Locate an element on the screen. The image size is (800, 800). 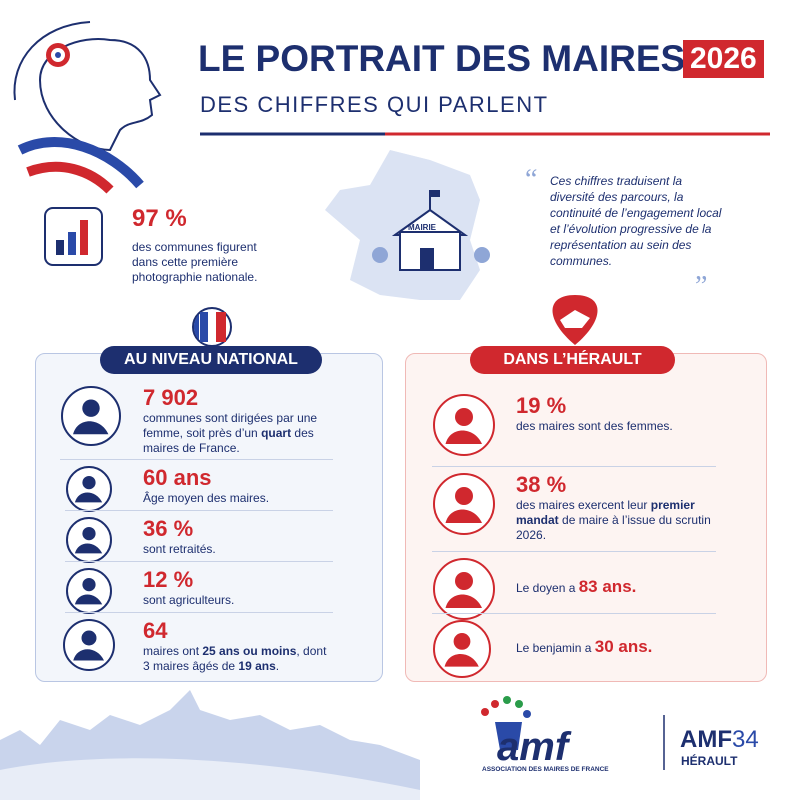
item-text-part: Le benjamin a is located at coordinates (555, 648).